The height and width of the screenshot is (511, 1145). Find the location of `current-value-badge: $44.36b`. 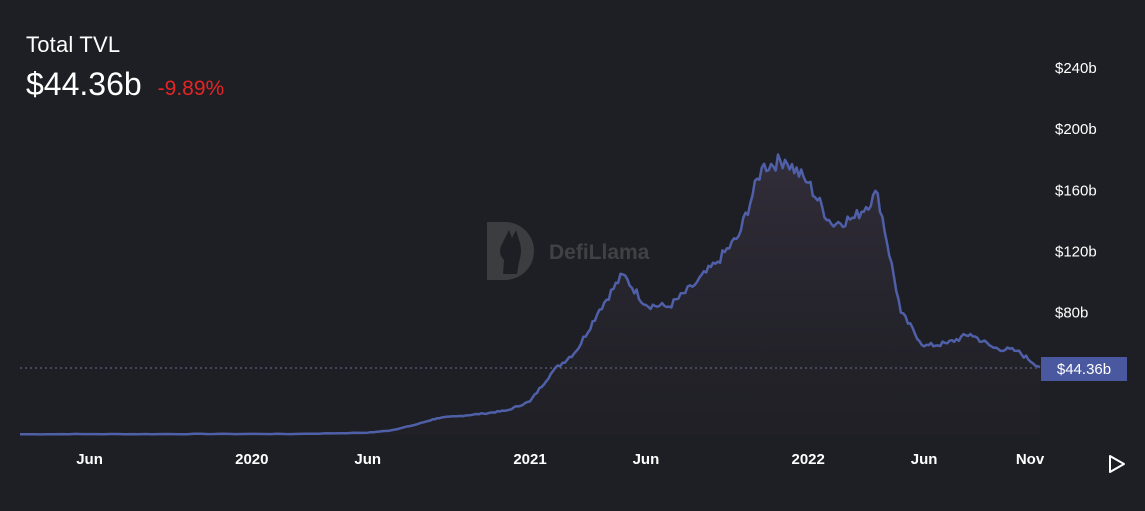

current-value-badge: $44.36b is located at coordinates (1084, 369).